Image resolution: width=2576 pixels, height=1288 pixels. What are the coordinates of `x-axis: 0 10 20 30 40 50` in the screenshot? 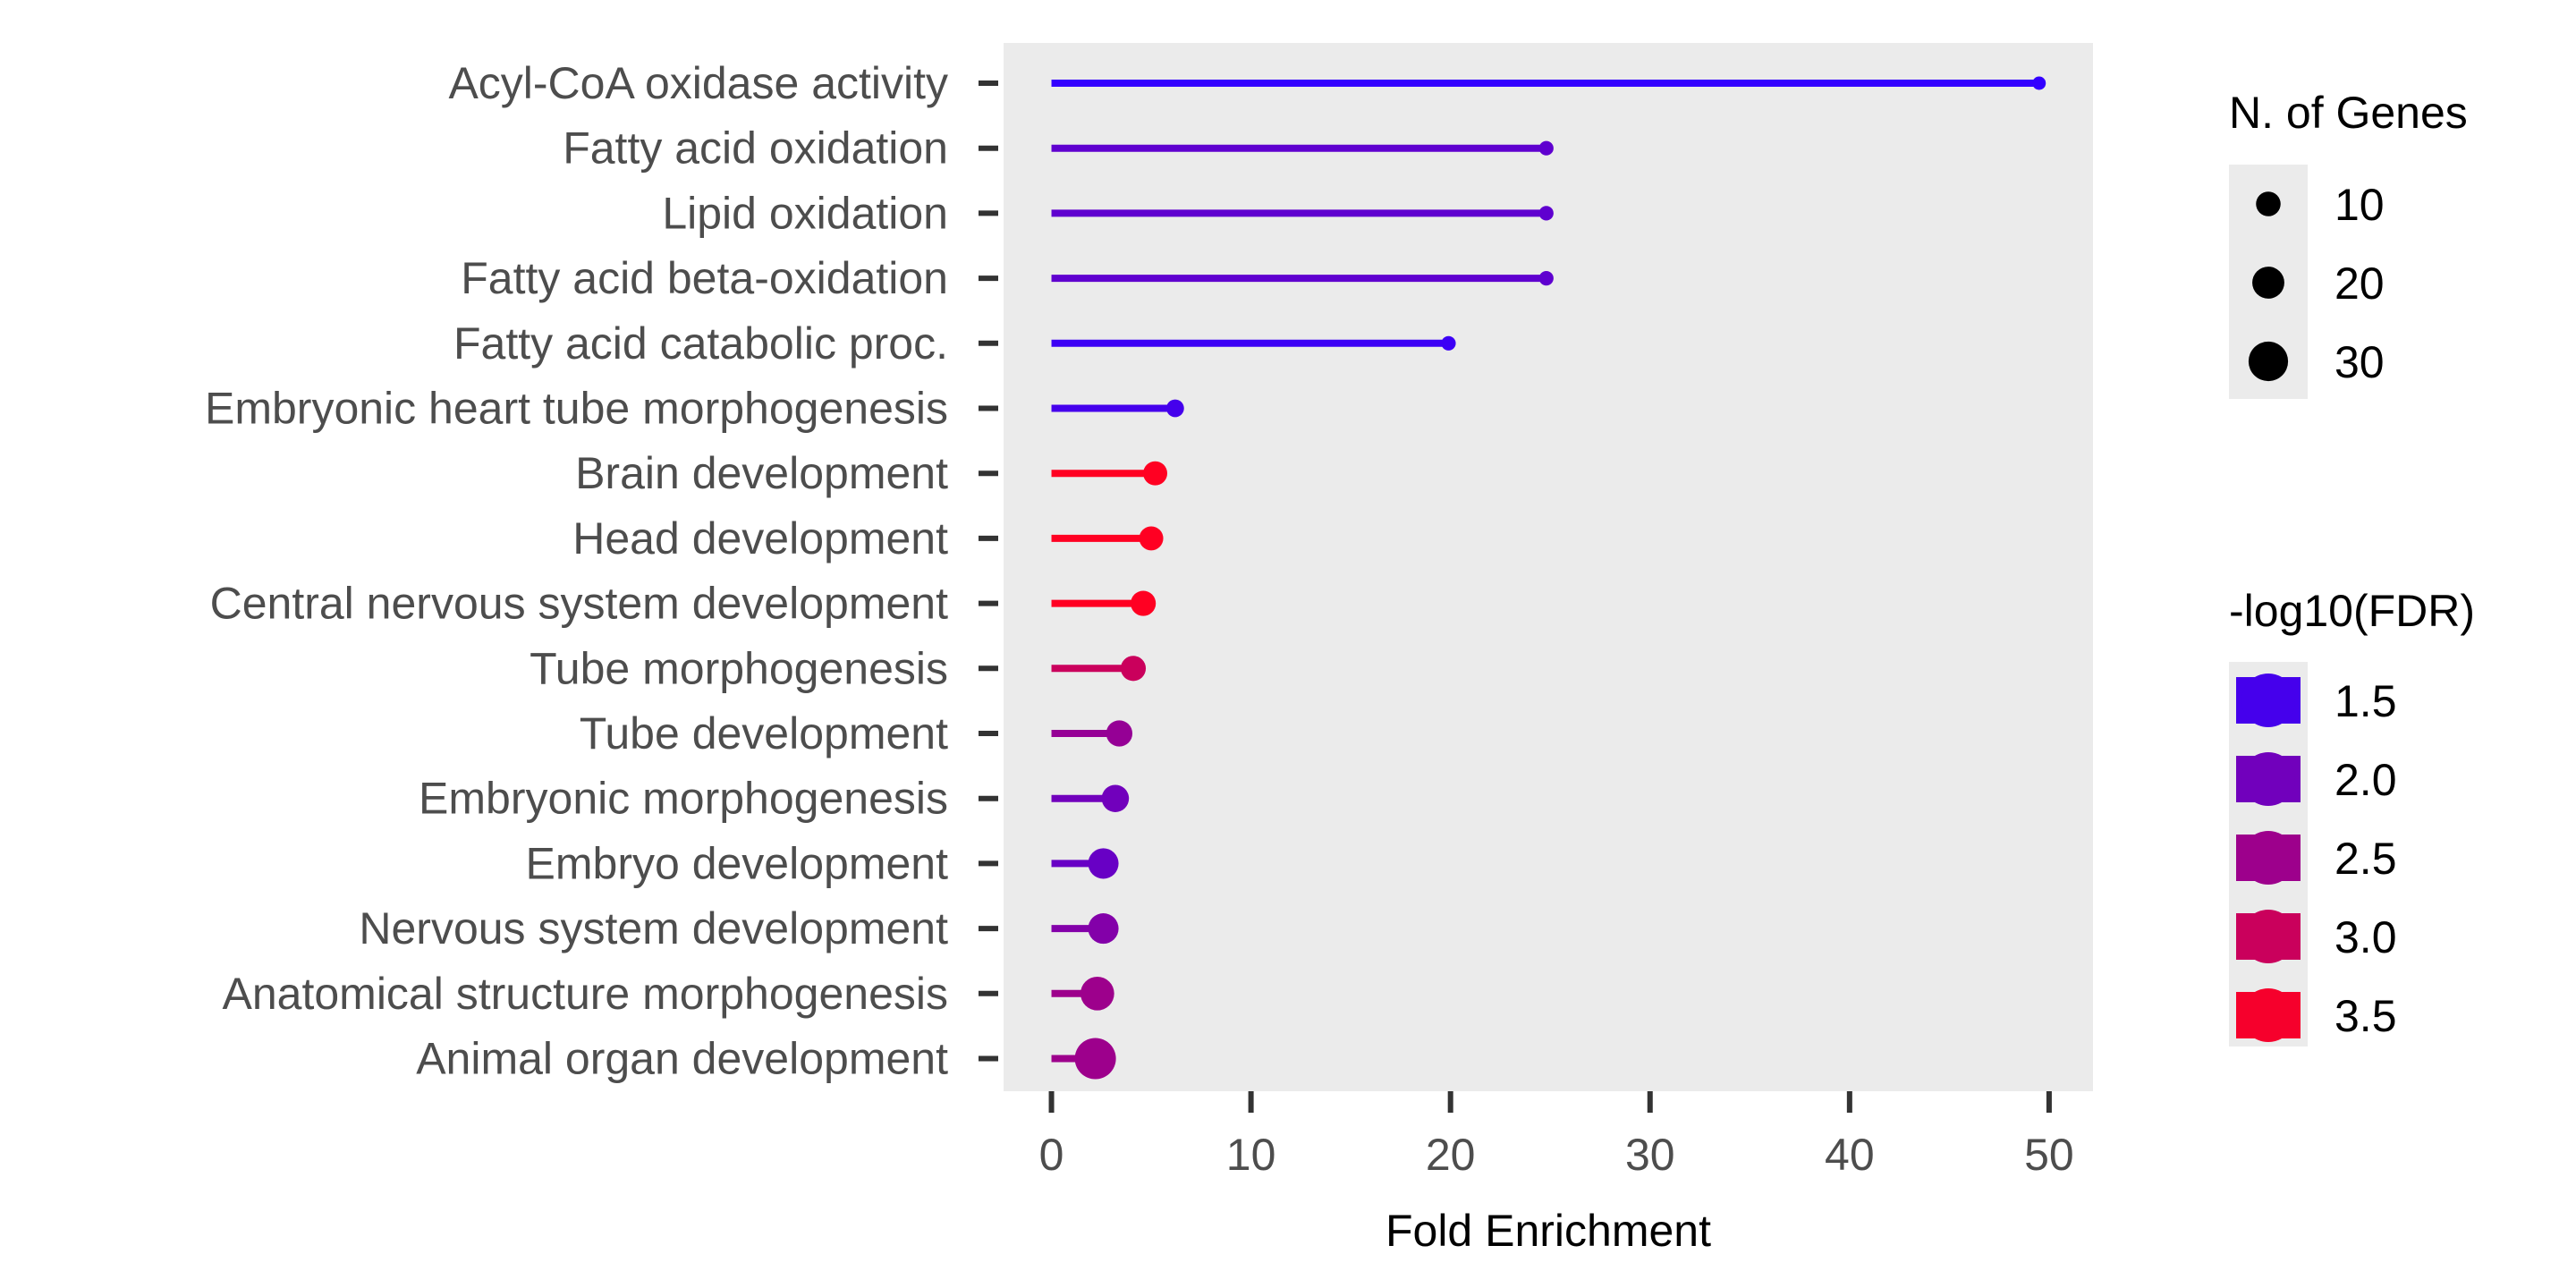 It's located at (1556, 1135).